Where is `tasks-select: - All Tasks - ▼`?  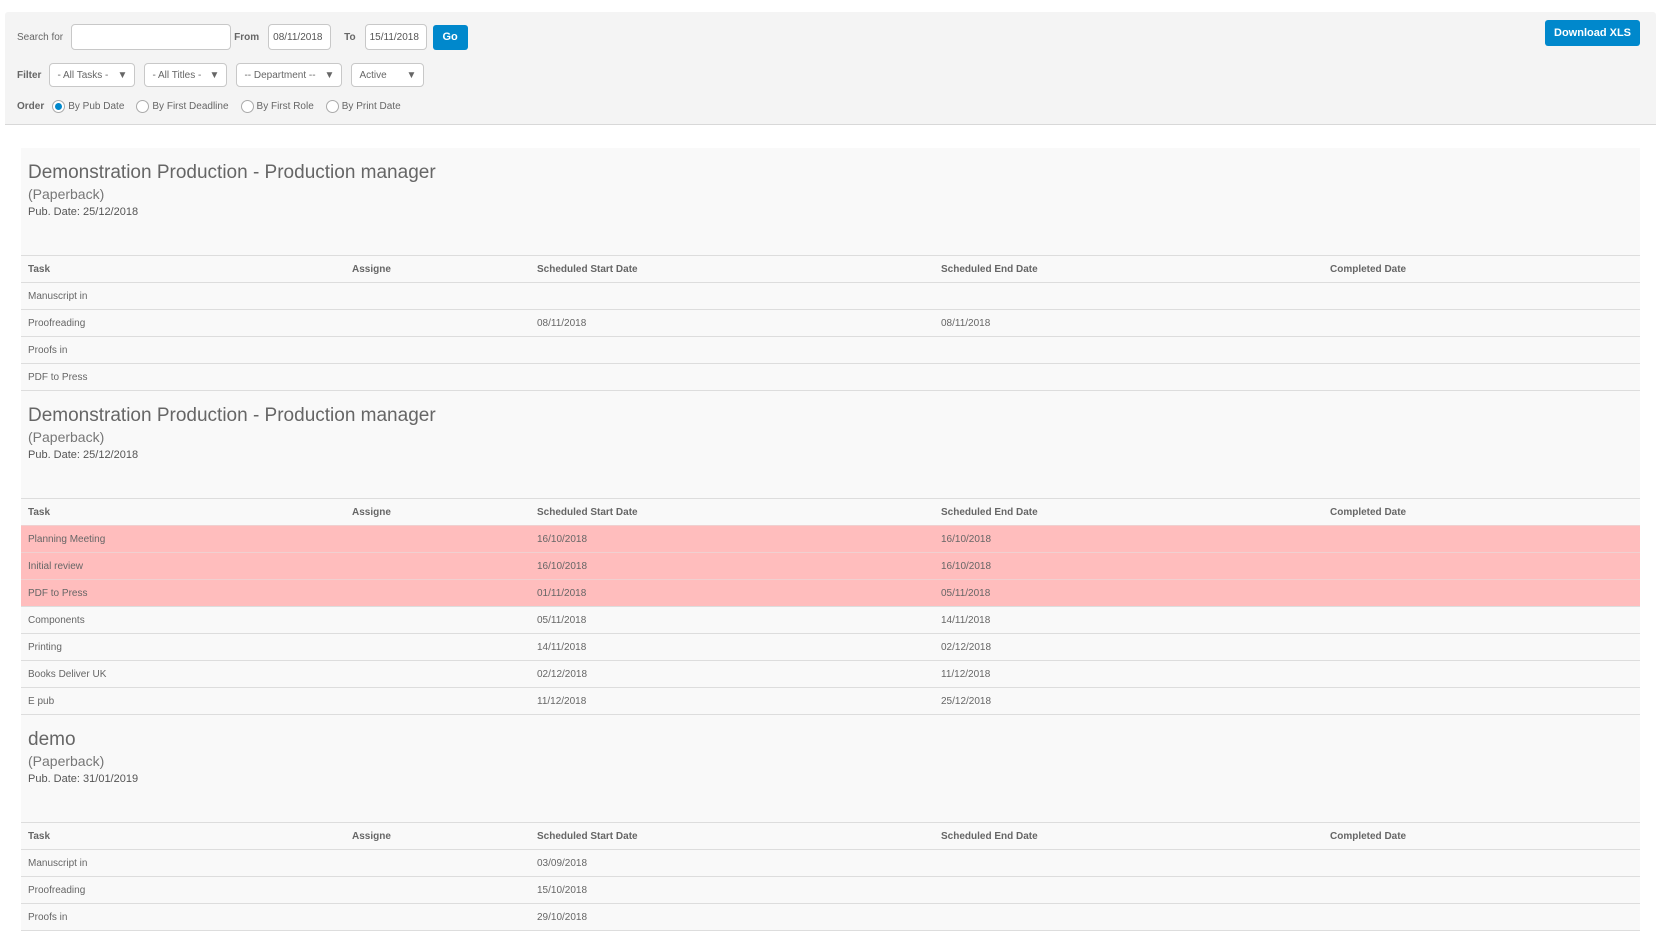
tasks-select: - All Tasks - ▼ is located at coordinates (92, 75).